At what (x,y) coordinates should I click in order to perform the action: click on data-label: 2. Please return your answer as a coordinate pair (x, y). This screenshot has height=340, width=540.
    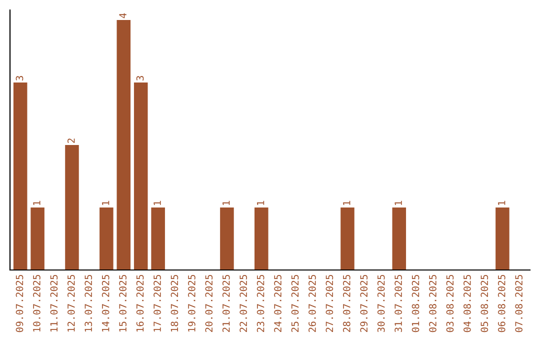
    Looking at the image, I should click on (71, 140).